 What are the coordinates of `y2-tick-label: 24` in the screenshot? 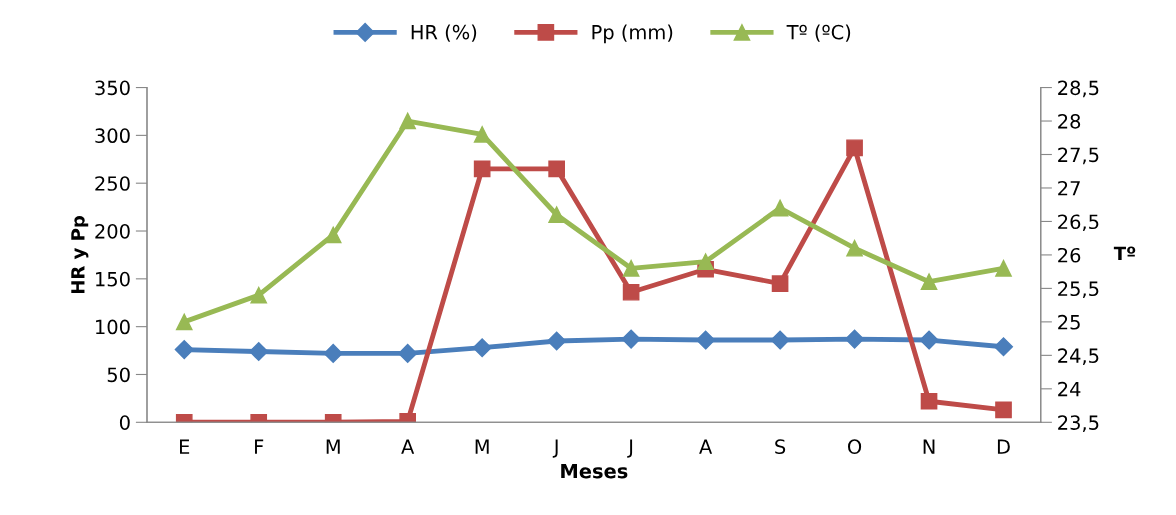 It's located at (1069, 389).